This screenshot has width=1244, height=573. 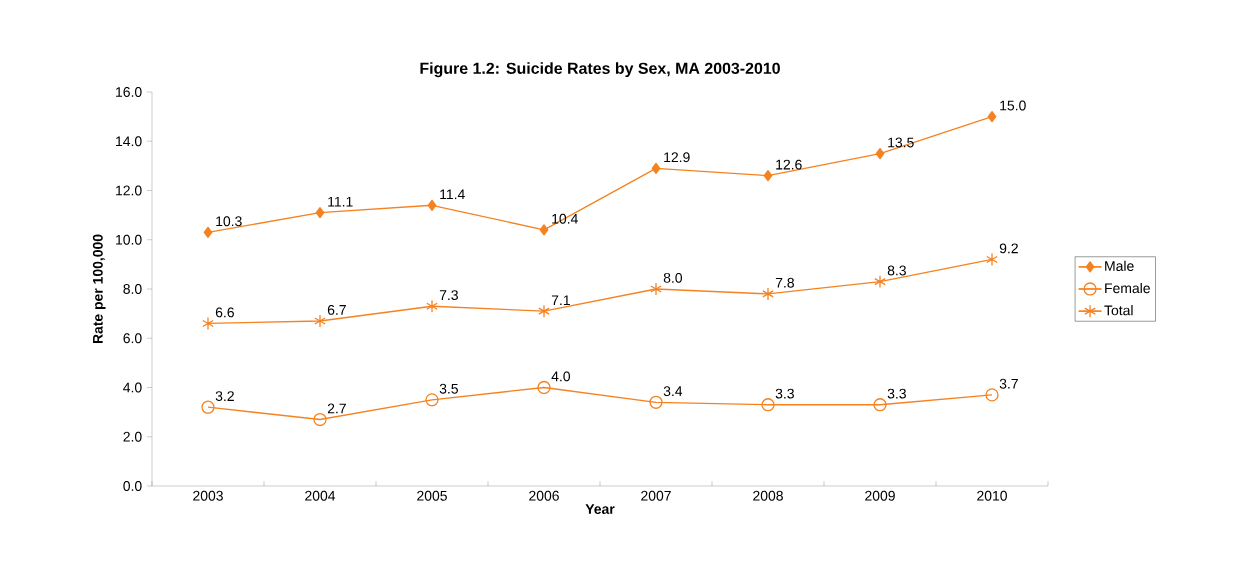 I want to click on data-label: 8.3, so click(x=896, y=270).